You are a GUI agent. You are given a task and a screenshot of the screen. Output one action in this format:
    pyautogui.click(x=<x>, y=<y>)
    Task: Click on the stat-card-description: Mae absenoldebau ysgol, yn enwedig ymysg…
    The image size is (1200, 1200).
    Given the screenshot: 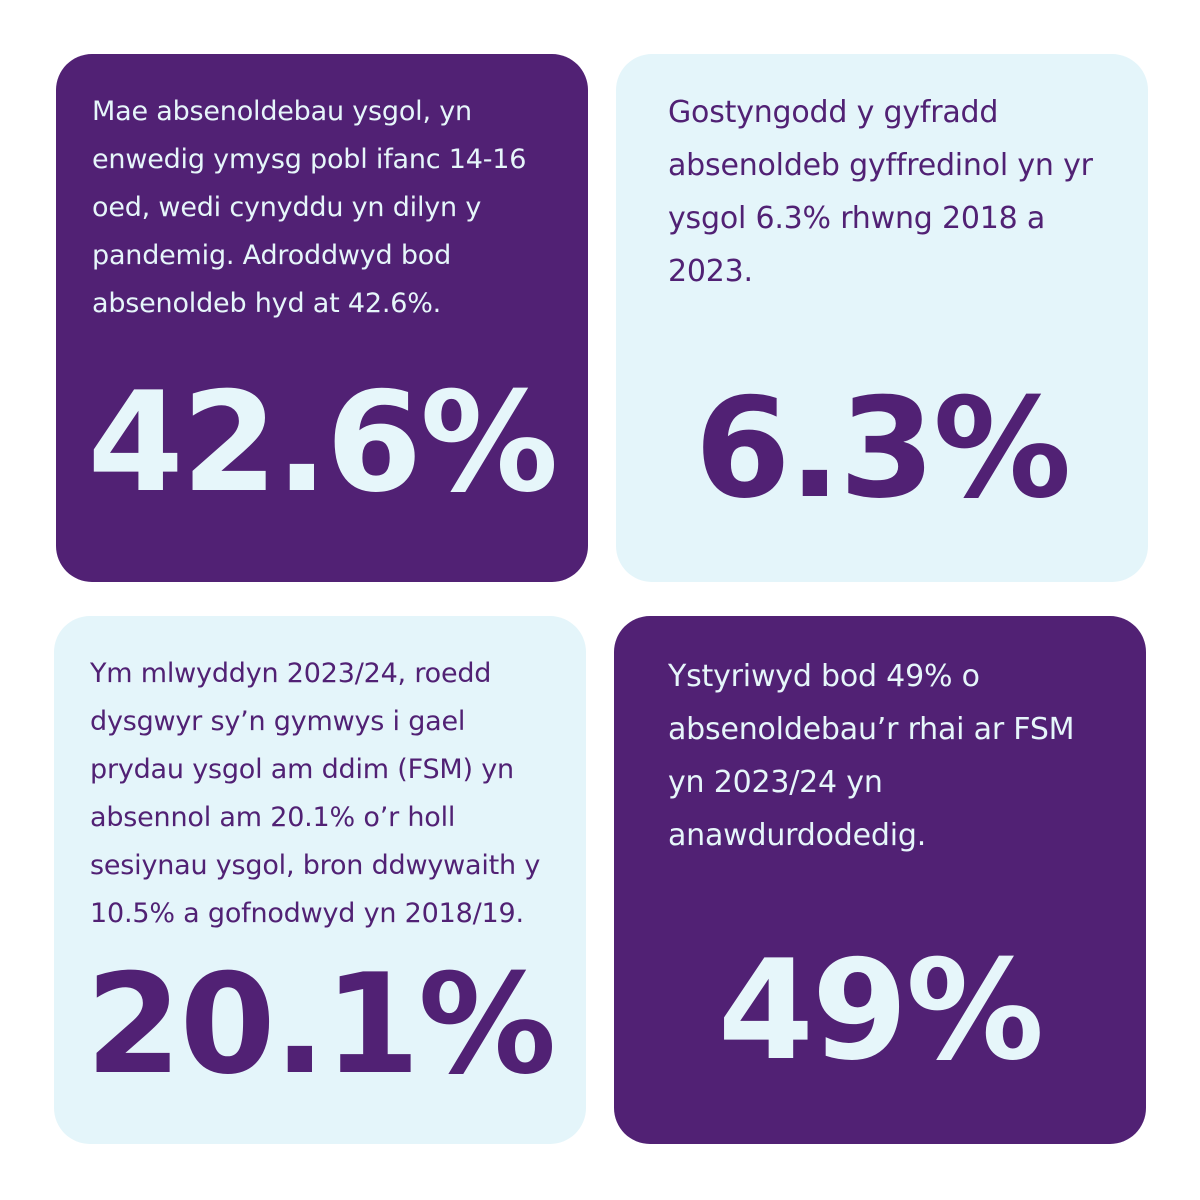 What is the action you would take?
    pyautogui.click(x=309, y=208)
    